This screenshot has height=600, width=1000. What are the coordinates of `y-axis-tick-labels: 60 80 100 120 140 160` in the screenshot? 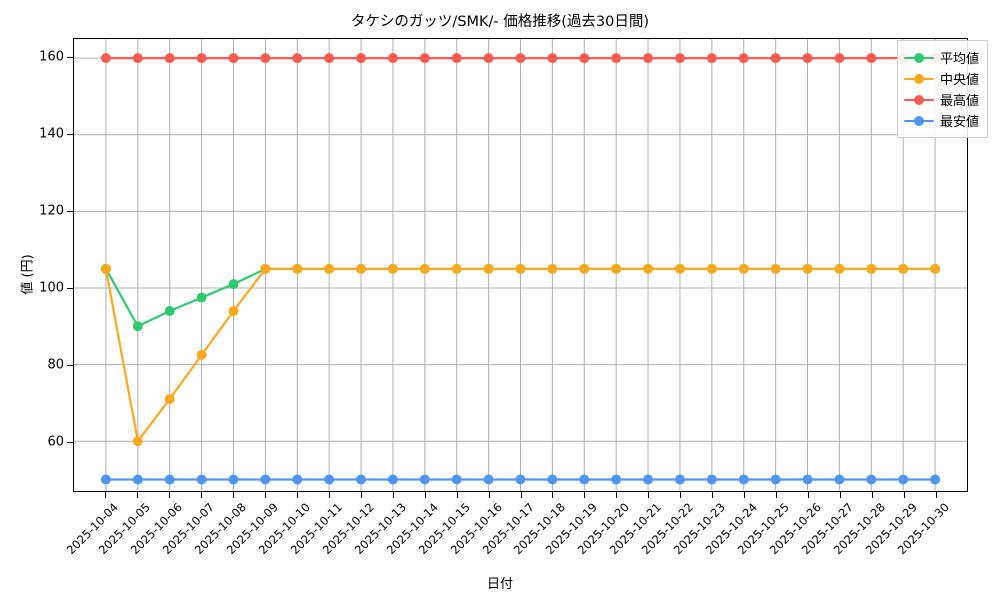 It's located at (32, 265).